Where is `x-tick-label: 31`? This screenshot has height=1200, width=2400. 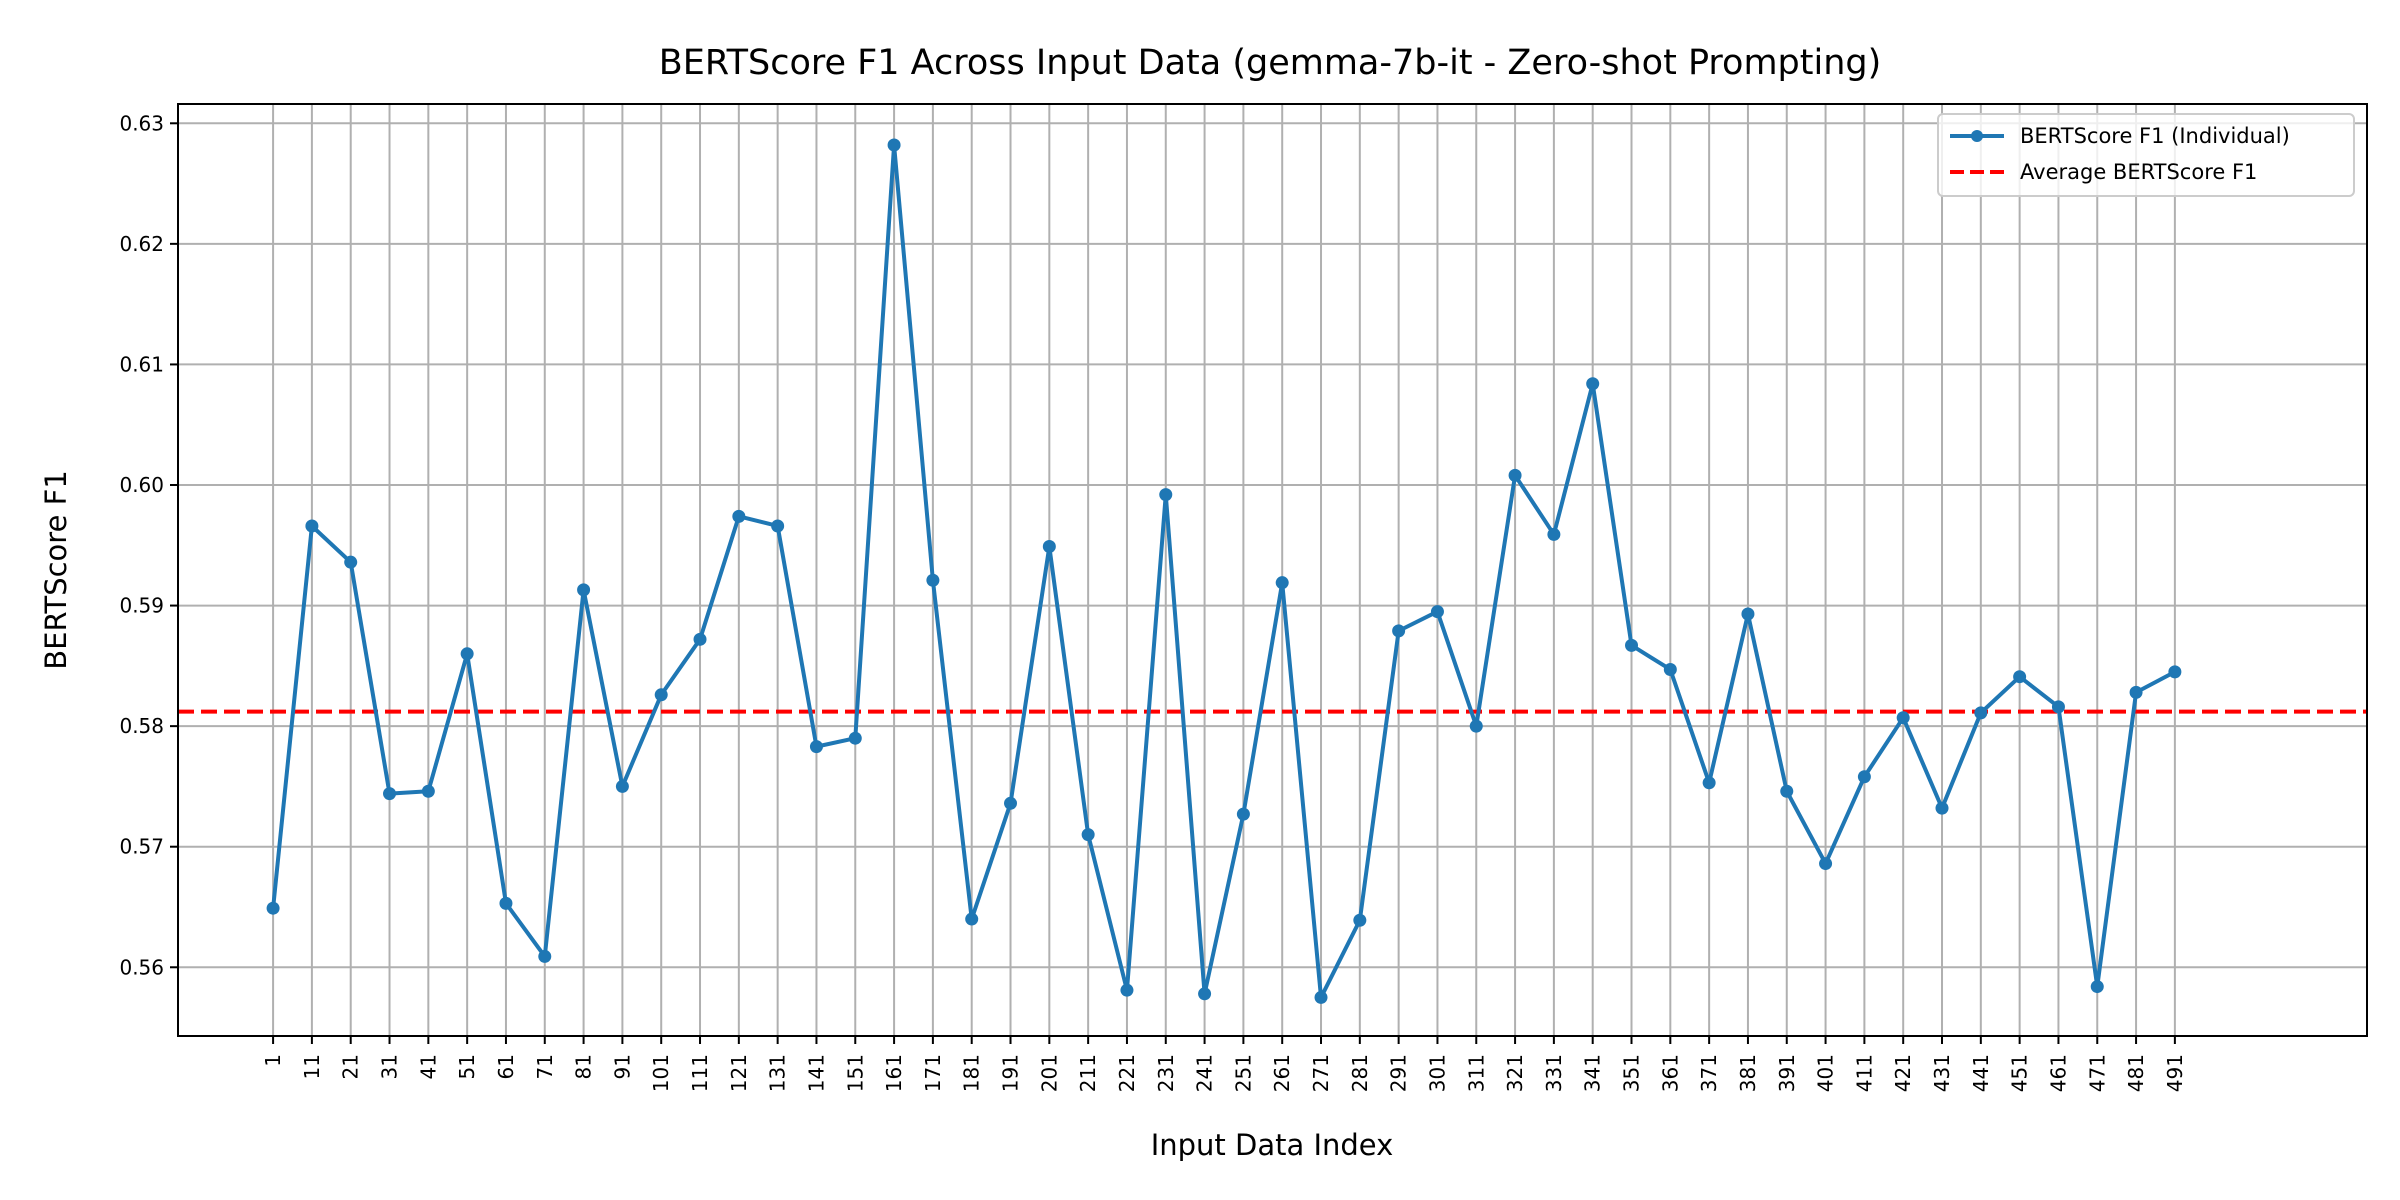
x-tick-label: 31 is located at coordinates (390, 1066).